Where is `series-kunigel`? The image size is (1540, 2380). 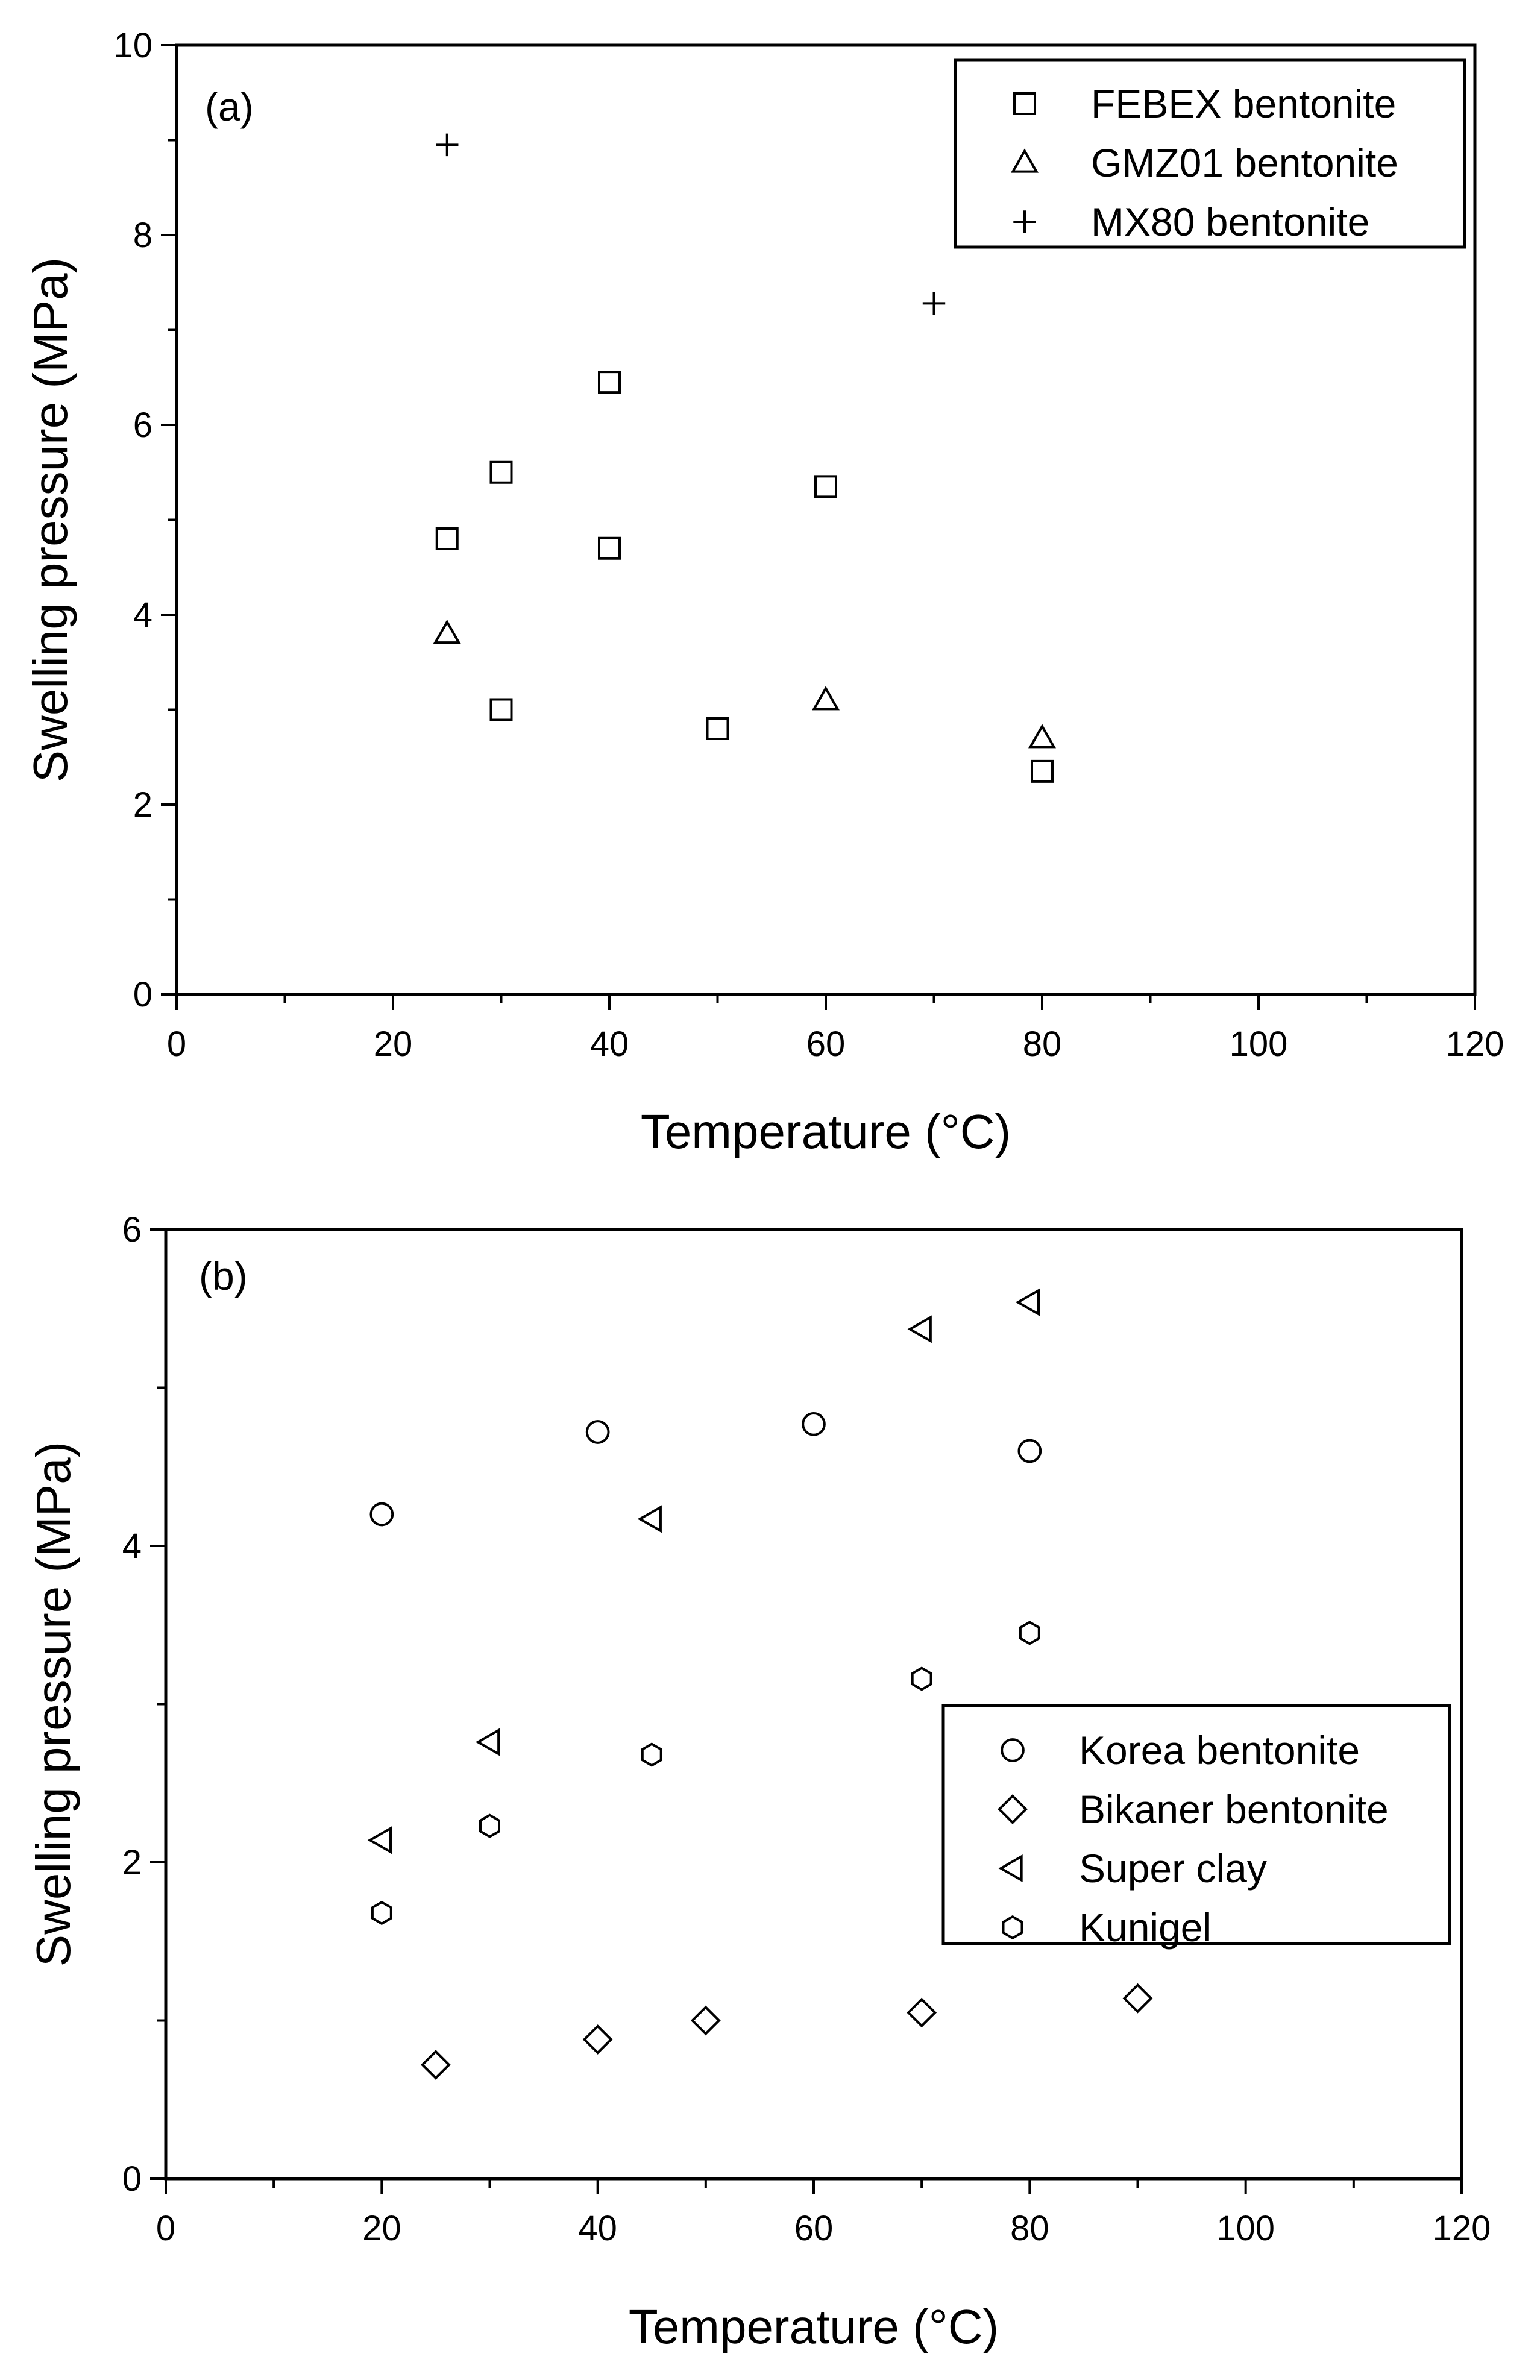 series-kunigel is located at coordinates (705, 1774).